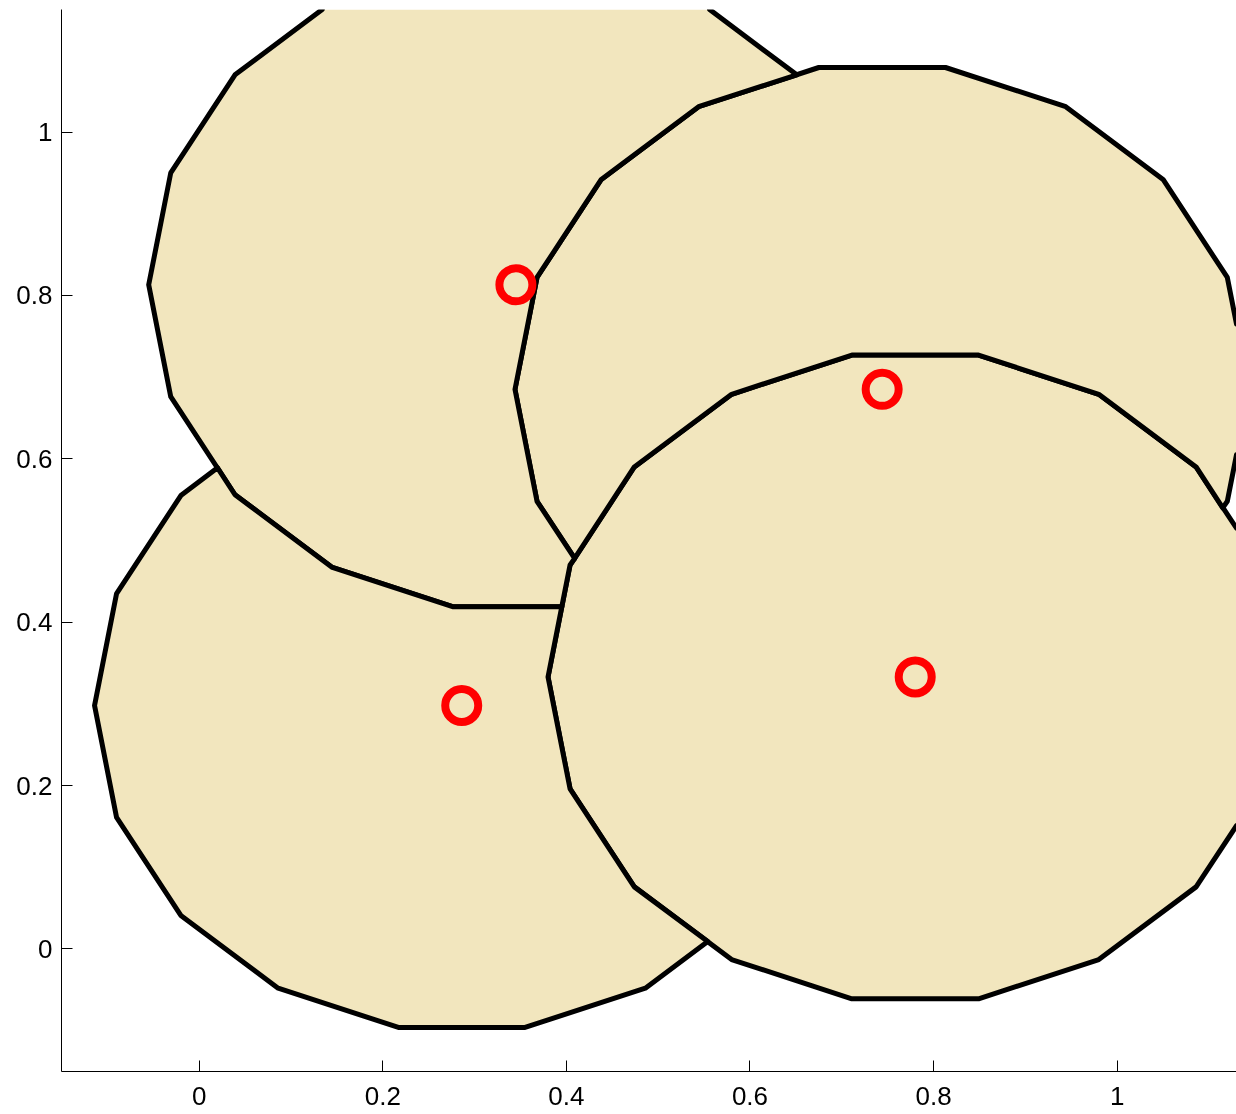 The width and height of the screenshot is (1236, 1114). I want to click on y-tick-label: 0.6, so click(34, 458).